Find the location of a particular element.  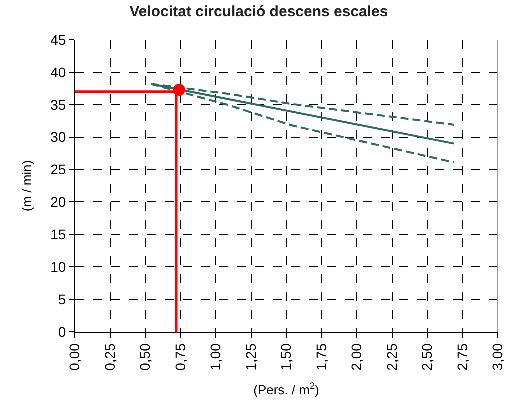

y-tick-label: 15 is located at coordinates (58, 234).